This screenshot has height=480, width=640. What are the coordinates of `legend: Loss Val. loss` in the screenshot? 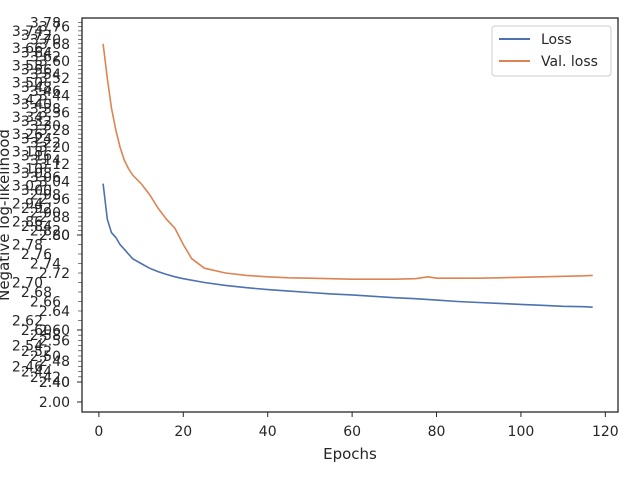 It's located at (551, 51).